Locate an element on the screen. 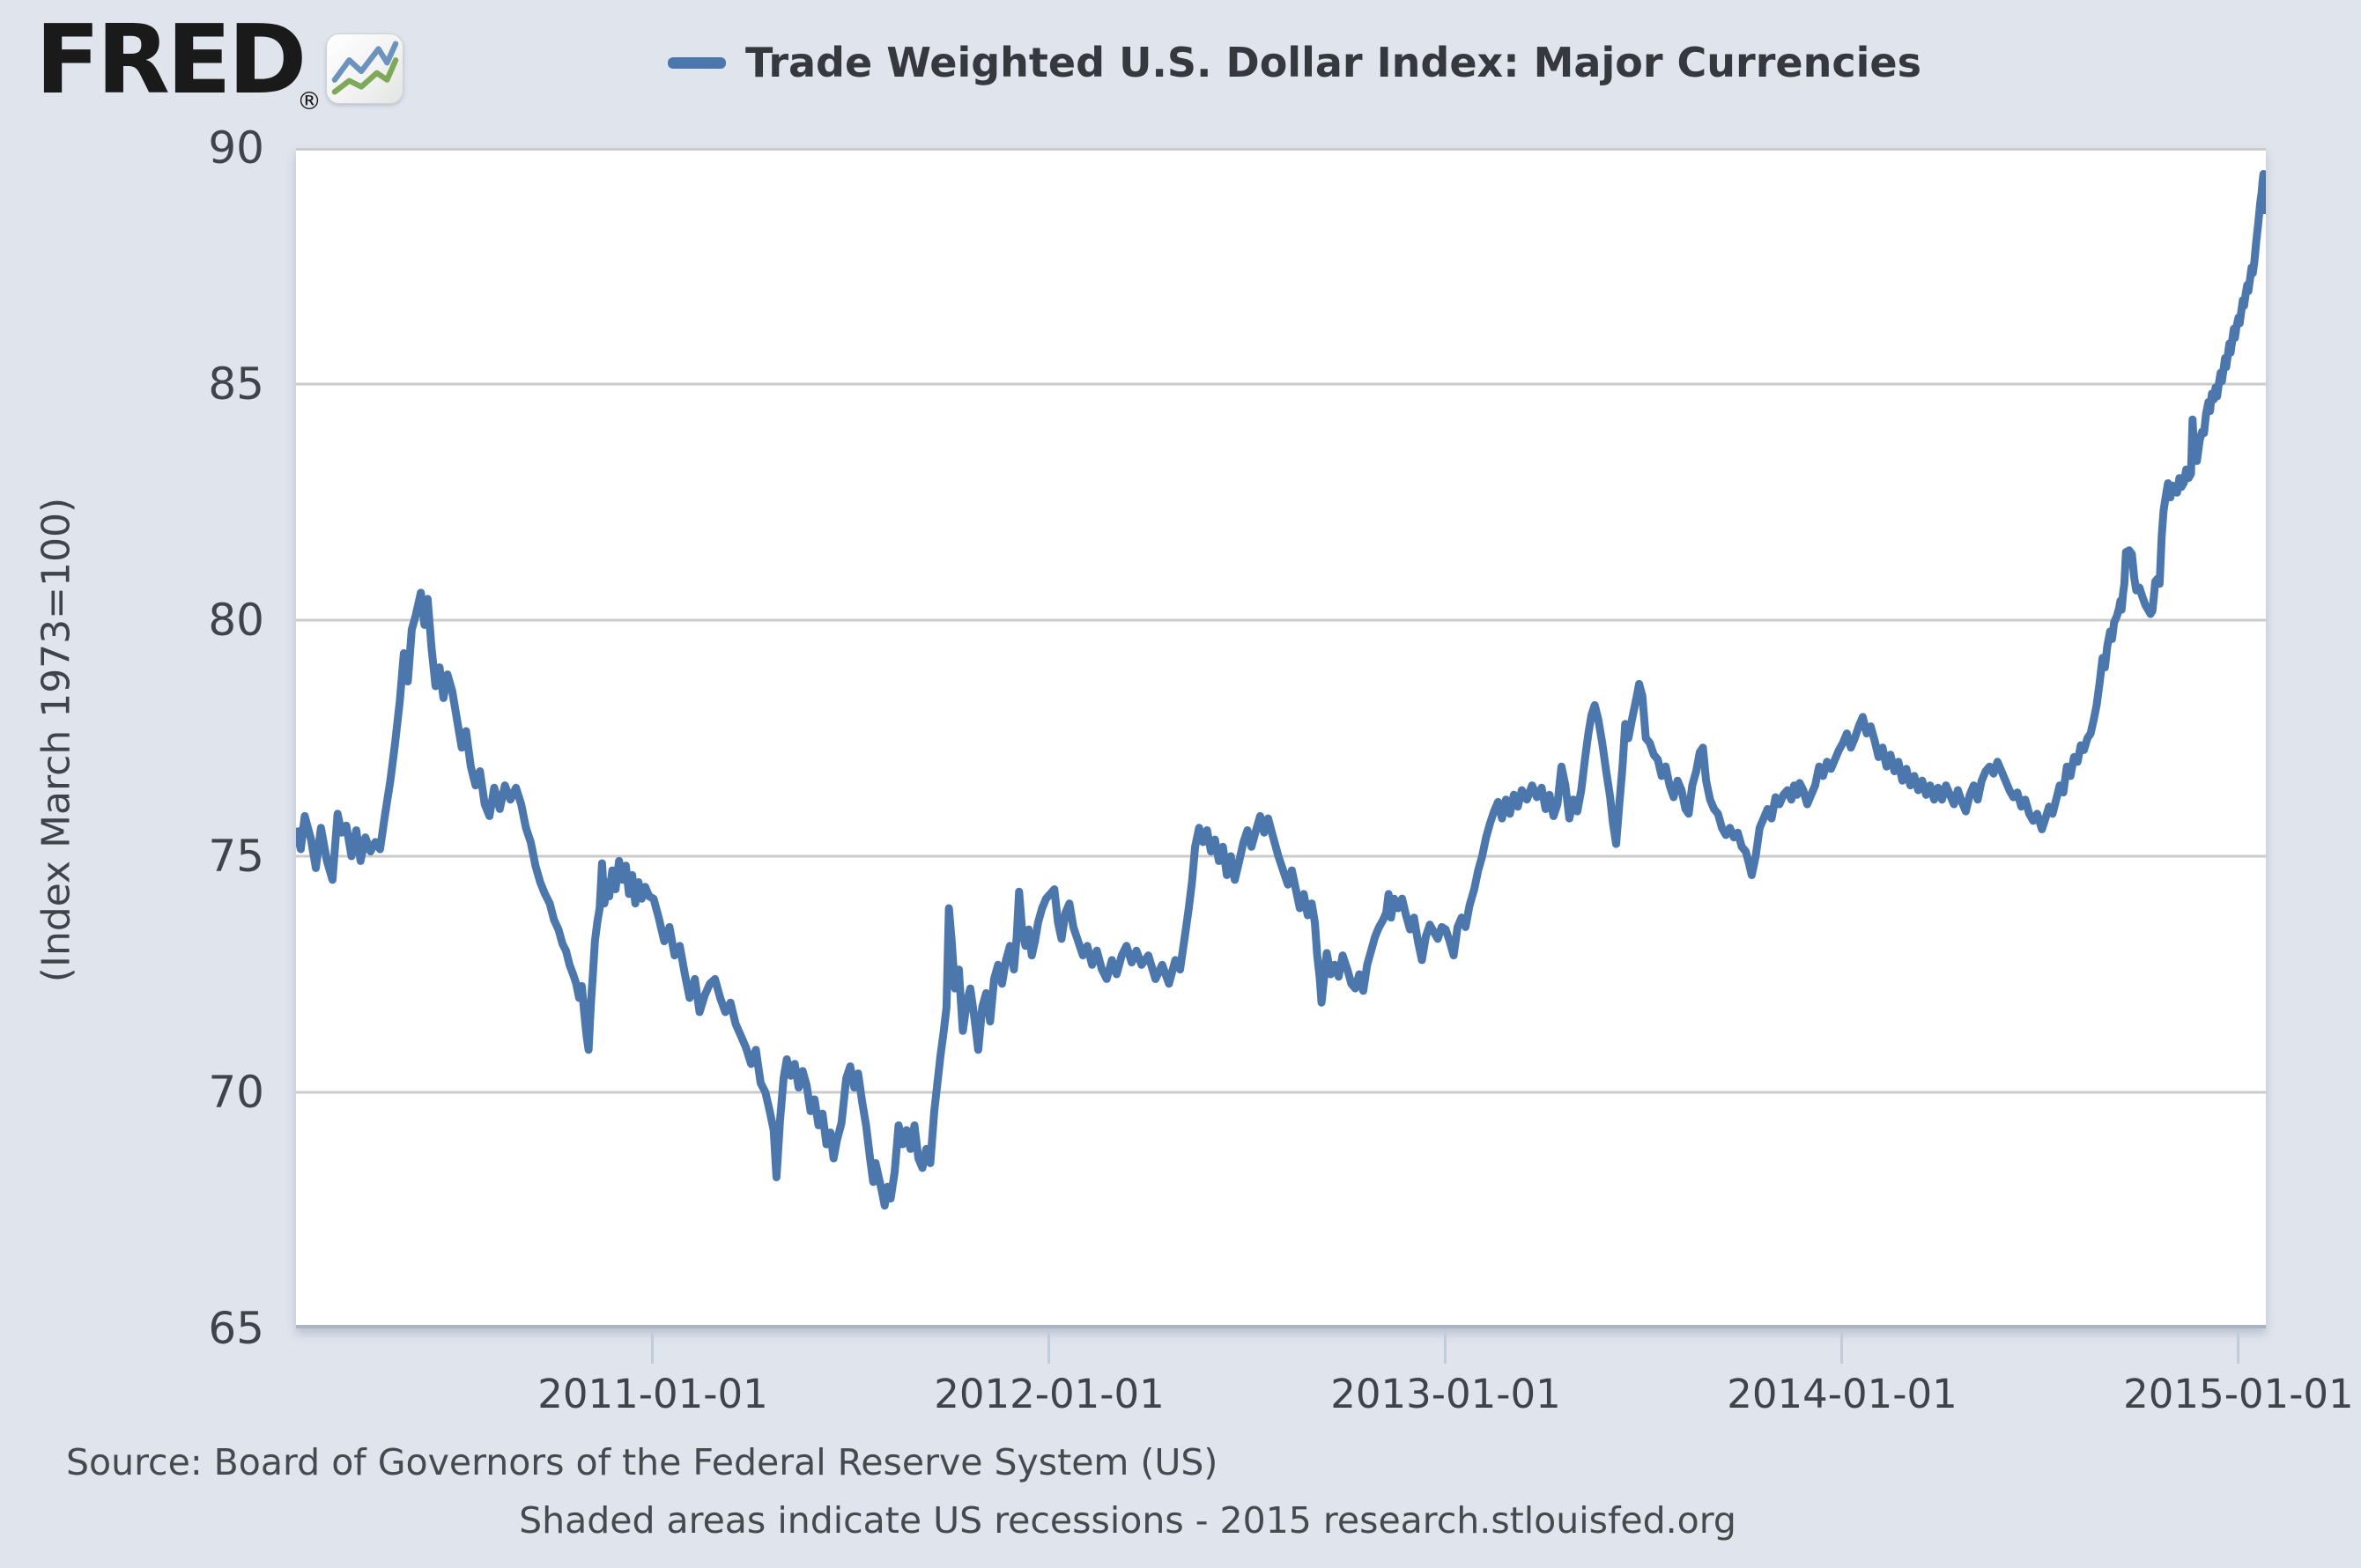 This screenshot has width=2361, height=1568. y-tick-label: 75 is located at coordinates (236, 856).